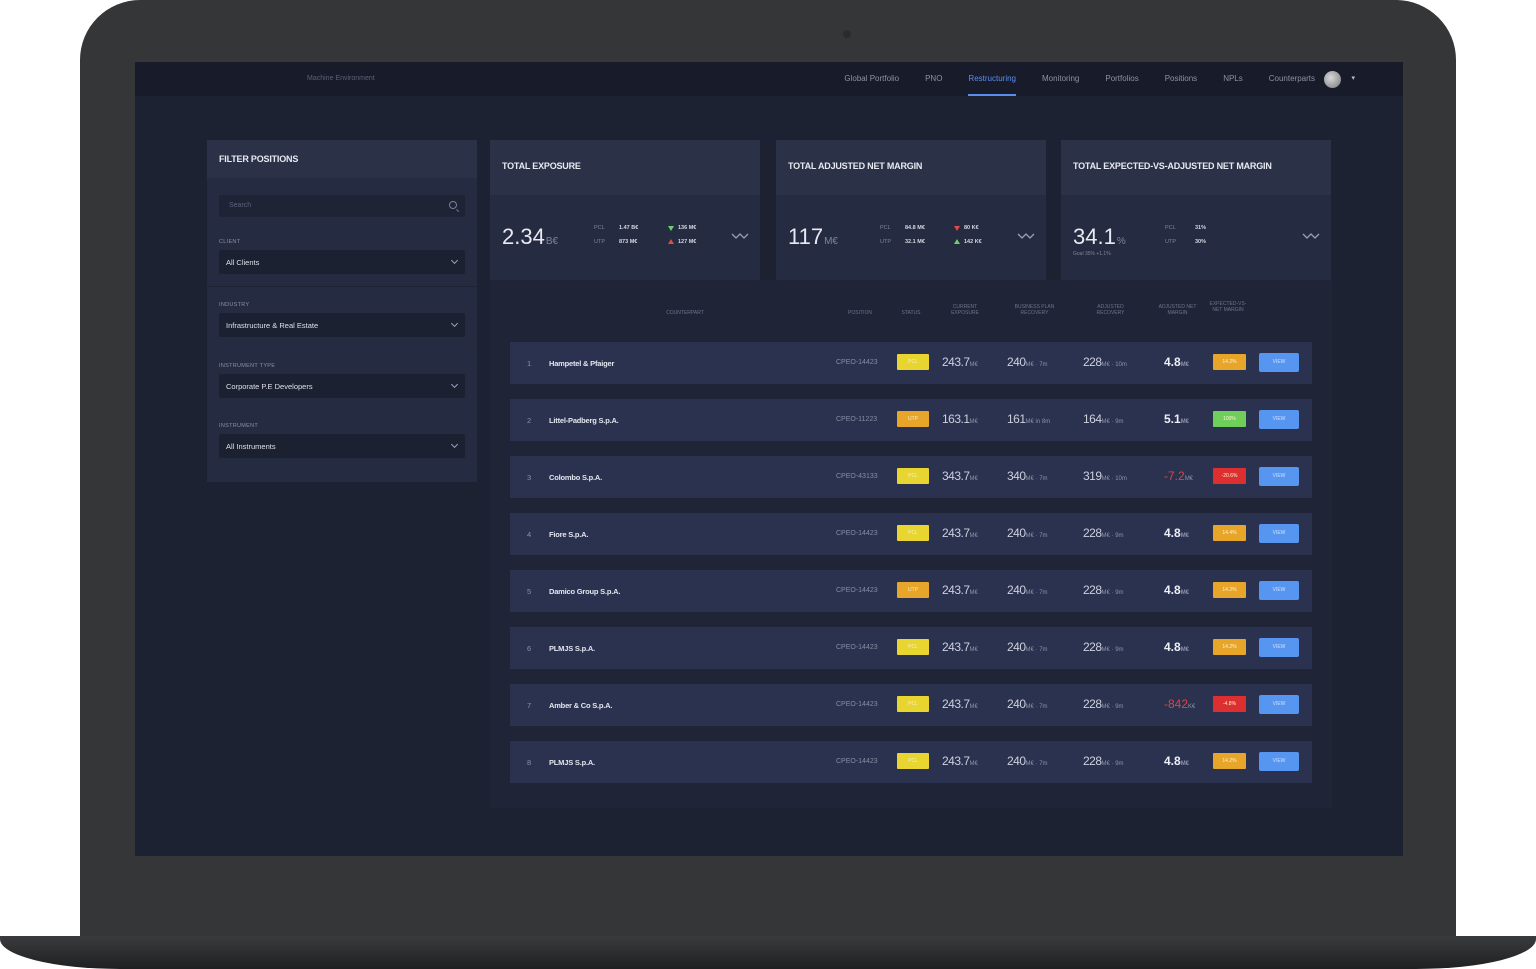 The width and height of the screenshot is (1536, 969). What do you see at coordinates (625, 167) in the screenshot?
I see `kpi-title: TOTAL EXPOSURE` at bounding box center [625, 167].